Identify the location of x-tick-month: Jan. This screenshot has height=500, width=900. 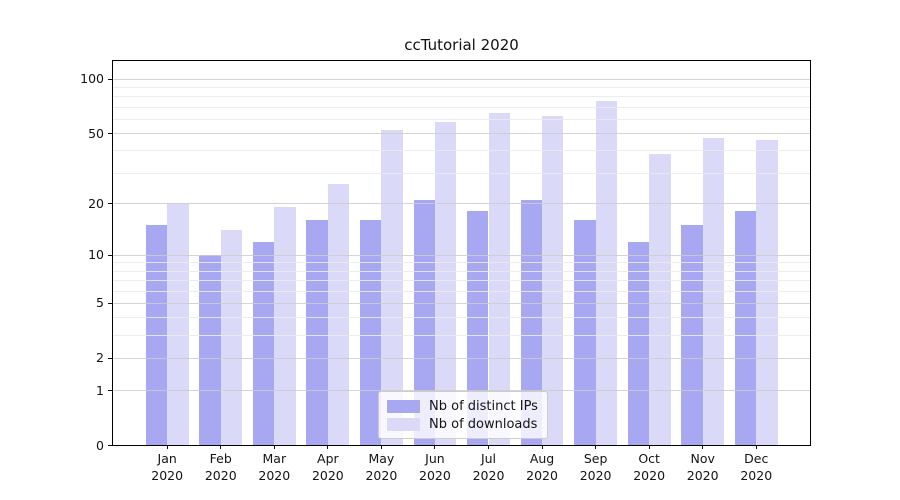
(167, 458).